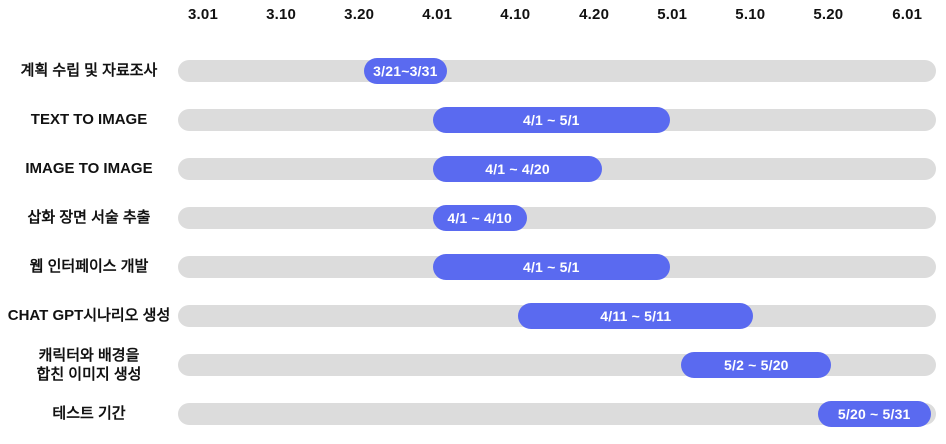 This screenshot has height=444, width=946. What do you see at coordinates (750, 14) in the screenshot?
I see `axis-tick-label: 5.10` at bounding box center [750, 14].